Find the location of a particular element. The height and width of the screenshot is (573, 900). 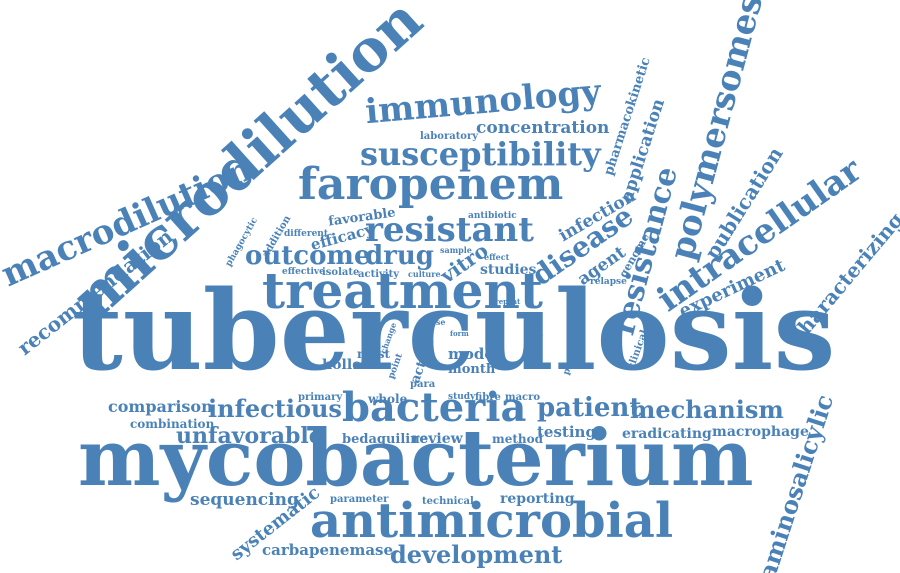

word-unfavorable: unfavorable is located at coordinates (249, 436).